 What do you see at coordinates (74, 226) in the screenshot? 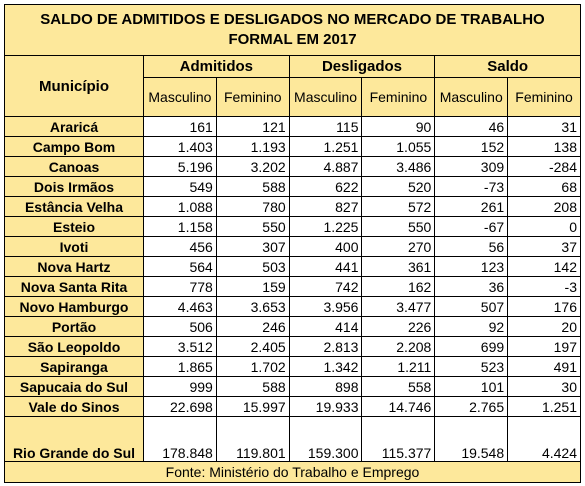
I see `municipio-cell: Esteio` at bounding box center [74, 226].